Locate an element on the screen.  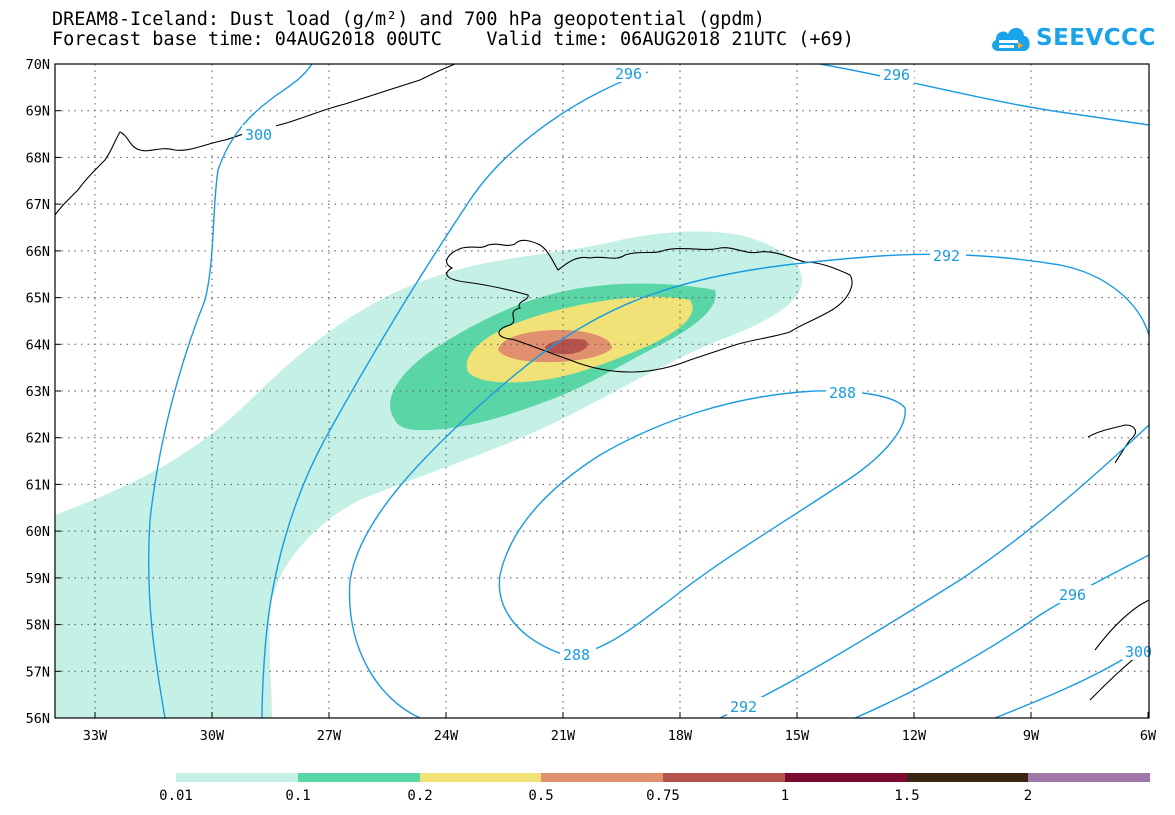
colorbar: 0.01 0.1 0.2 0.5 0.75 1 1.5 2 is located at coordinates (654, 788).